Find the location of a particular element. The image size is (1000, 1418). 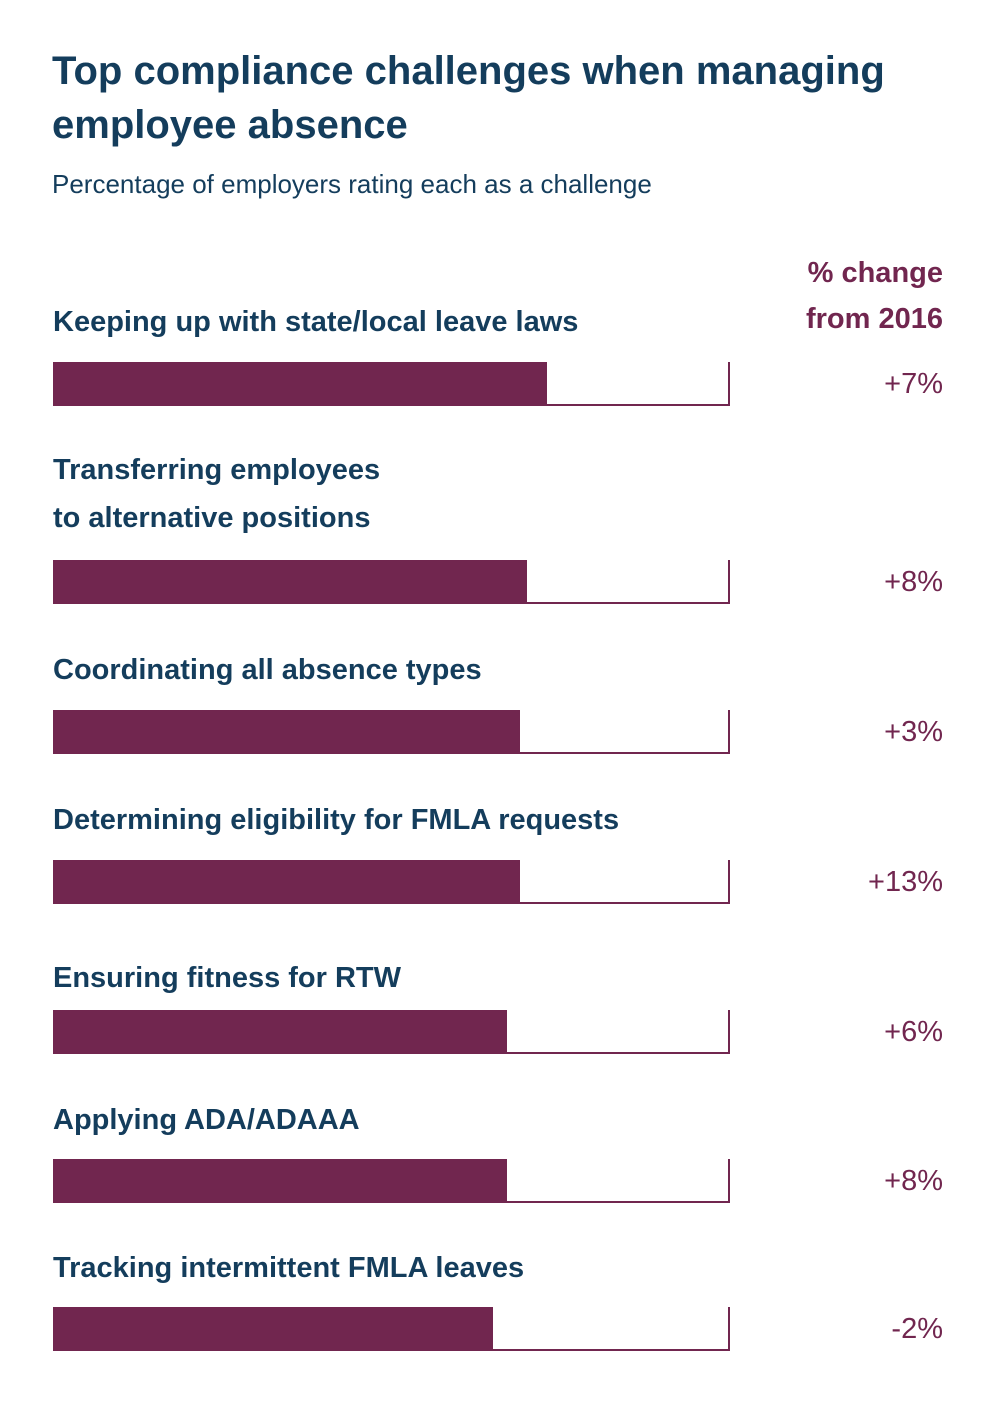

change-column-header: % change from 2016 is located at coordinates (874, 296).